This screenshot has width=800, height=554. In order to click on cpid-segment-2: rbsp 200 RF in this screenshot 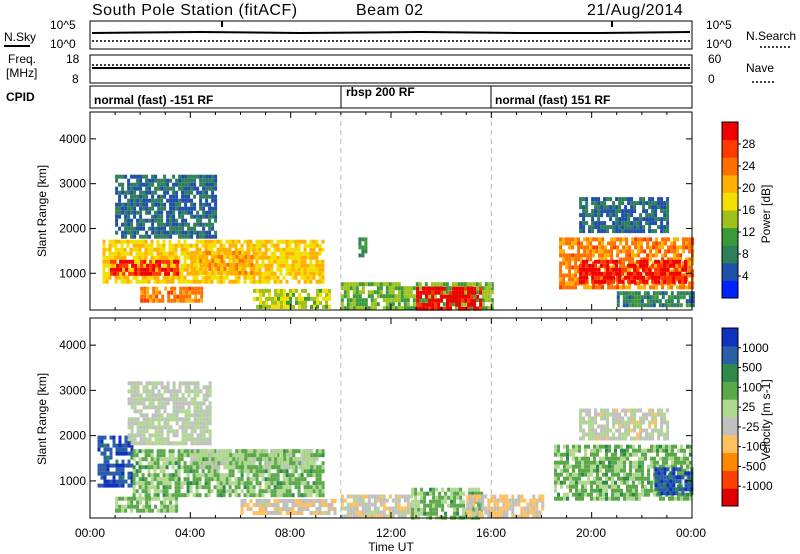, I will do `click(380, 92)`.